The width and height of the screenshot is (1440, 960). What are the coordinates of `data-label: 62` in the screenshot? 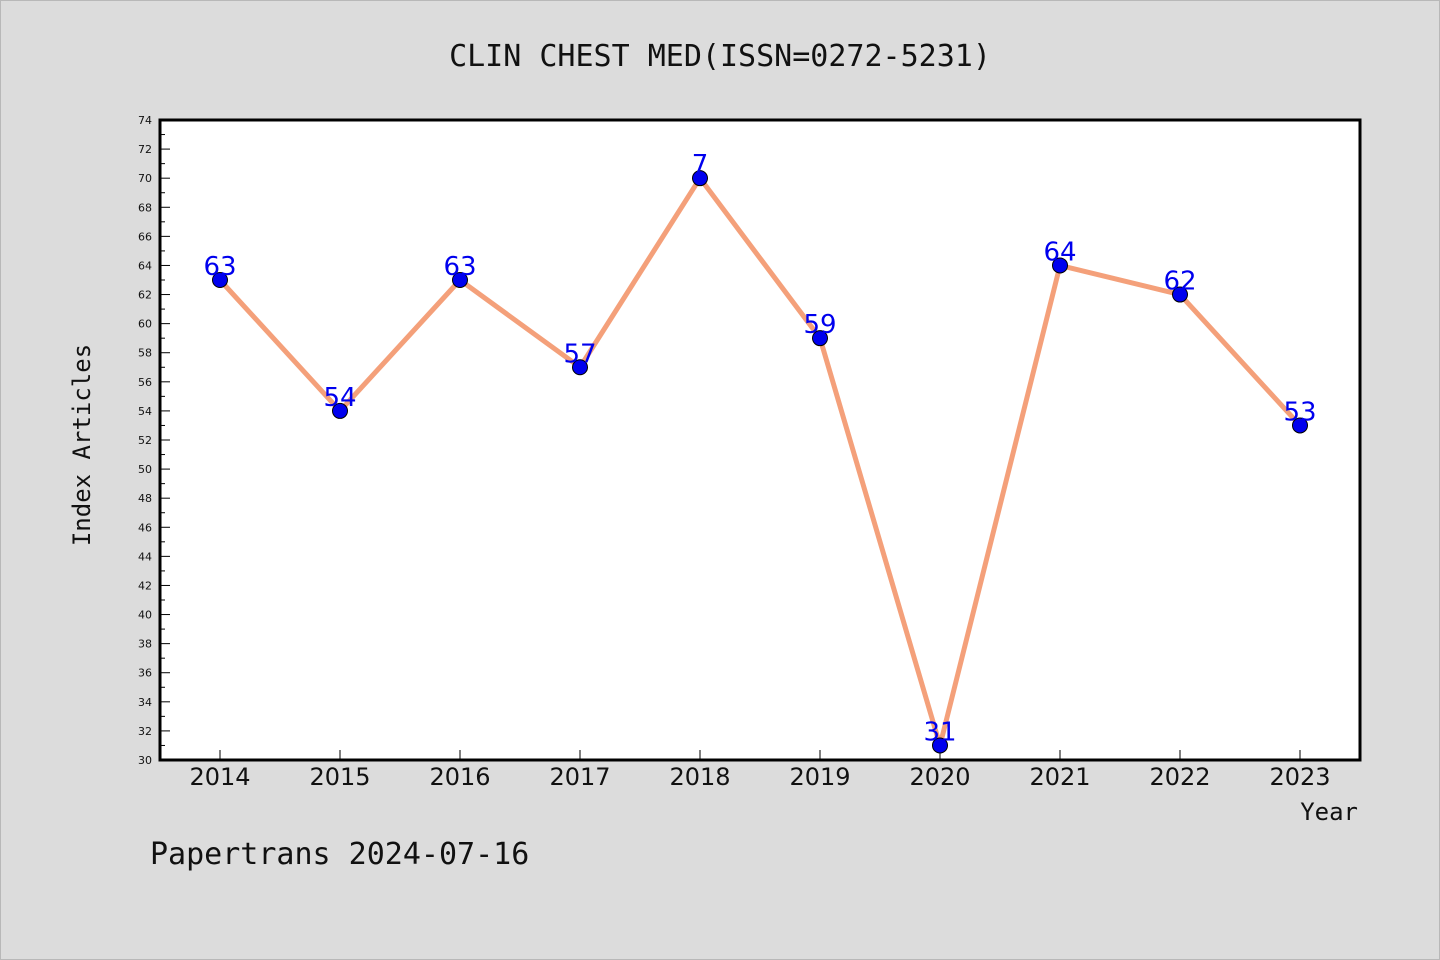 It's located at (1179, 282).